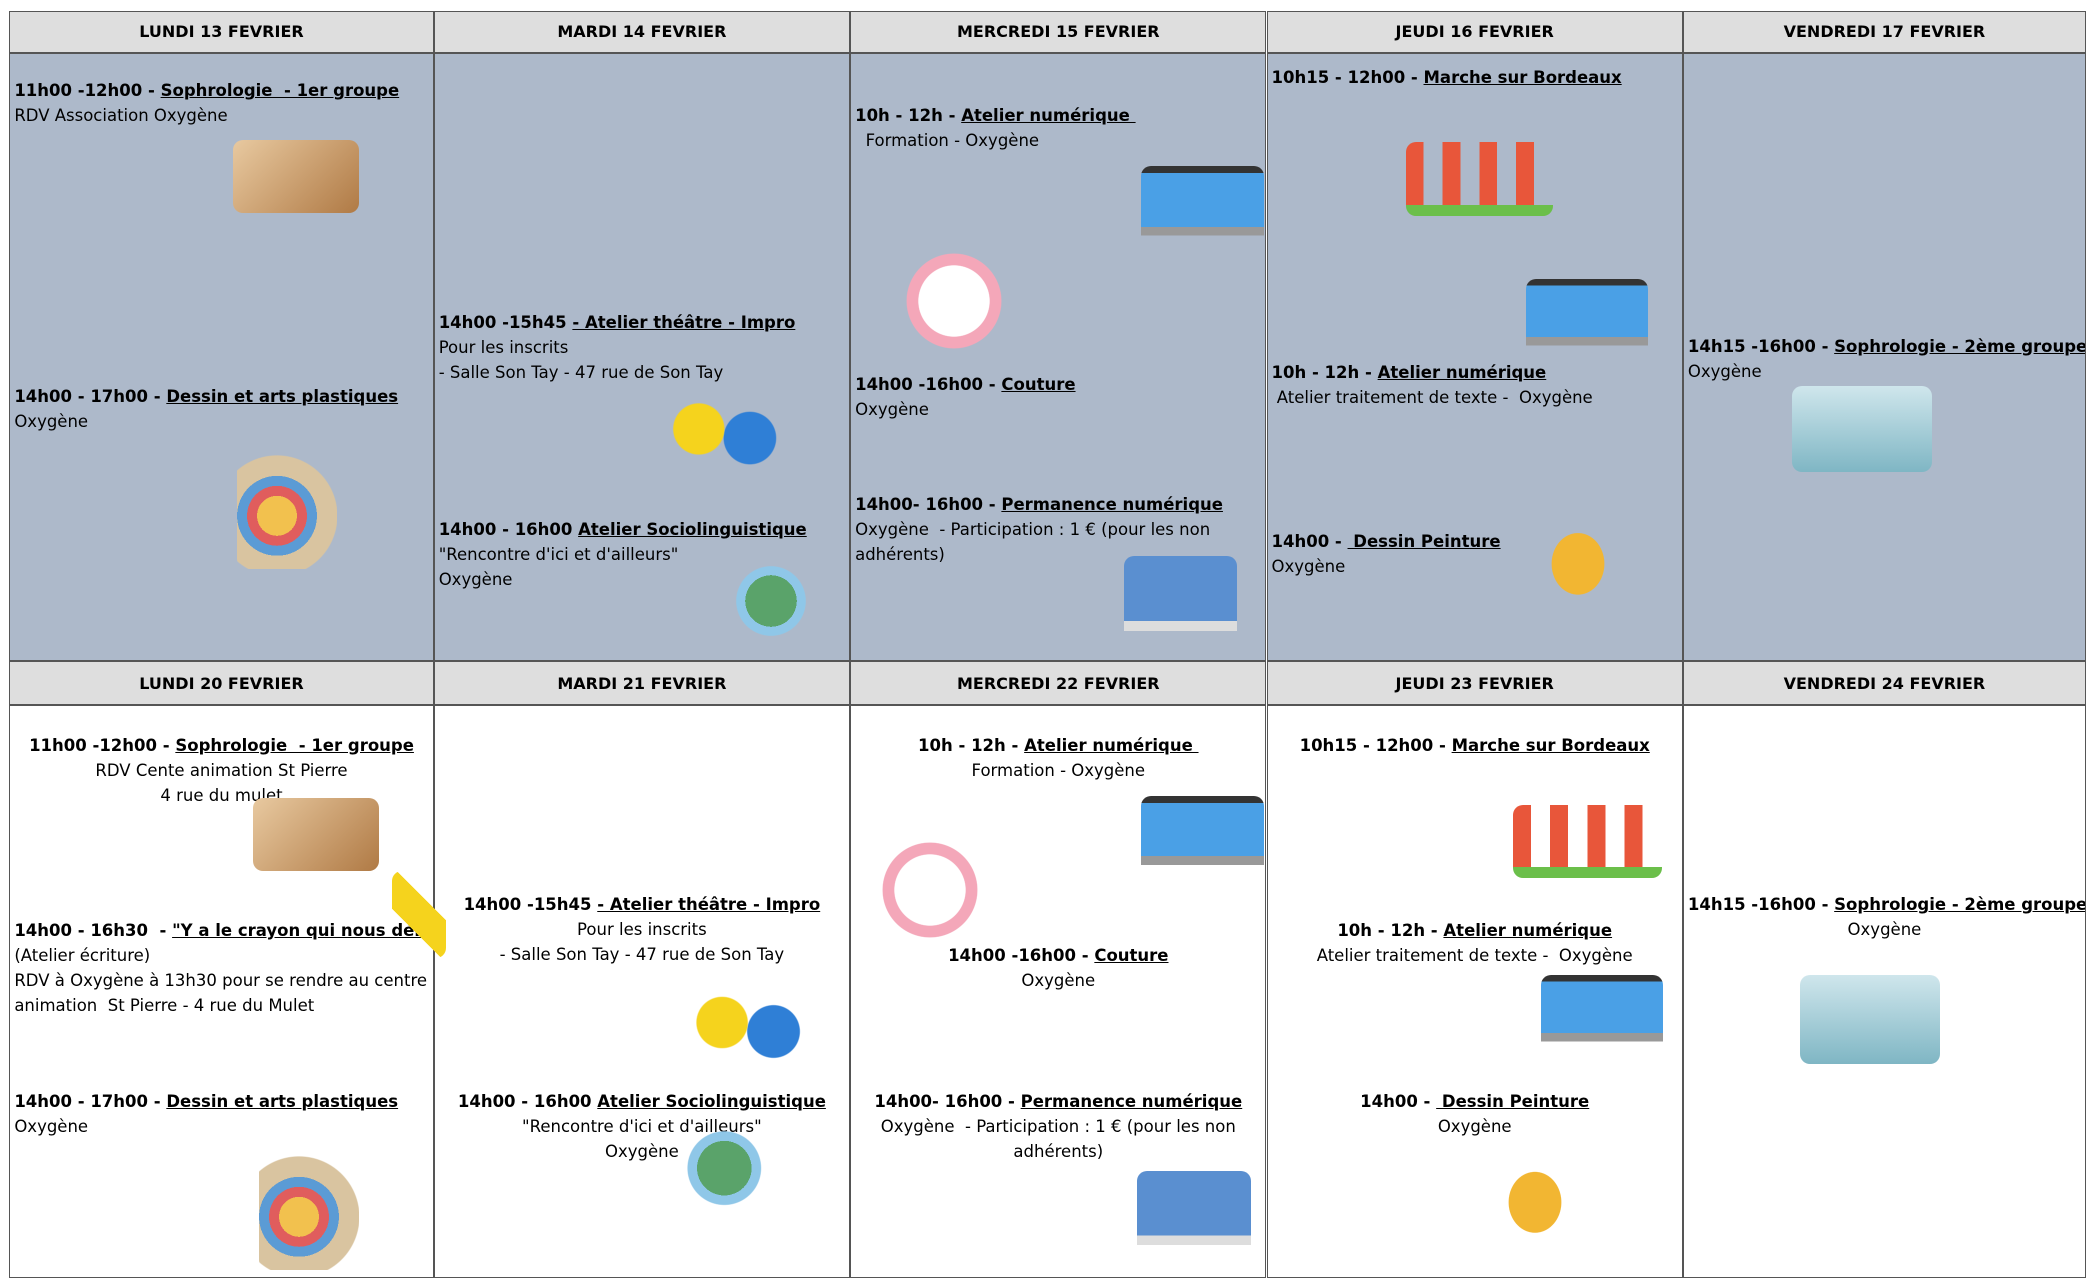  What do you see at coordinates (503, 347) in the screenshot?
I see `event-line: Pour les inscrits` at bounding box center [503, 347].